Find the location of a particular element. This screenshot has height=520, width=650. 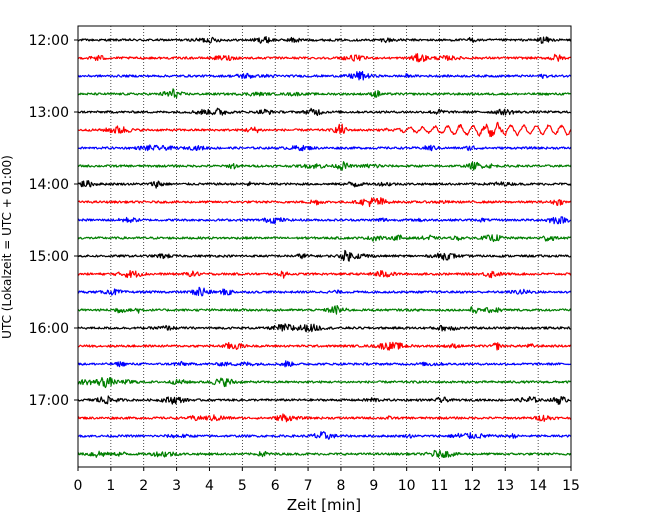

x-tick-label: 2 is located at coordinates (143, 486).